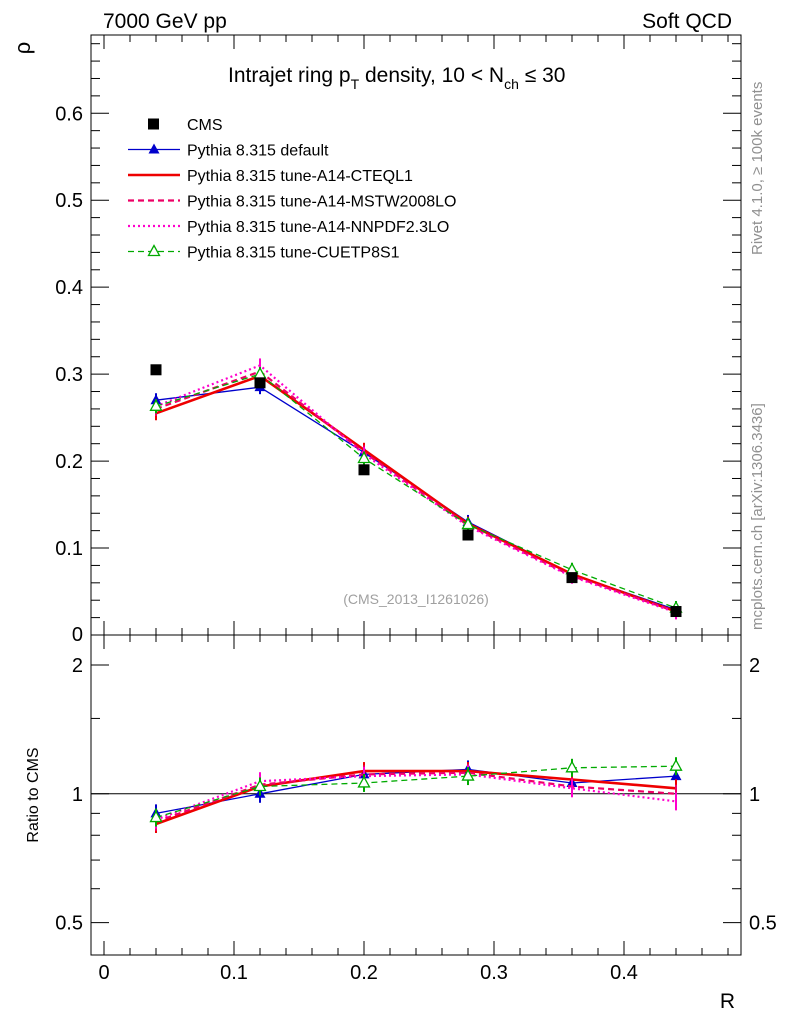 The image size is (786, 1024). I want to click on x-tick-label: 0.1, so click(234, 973).